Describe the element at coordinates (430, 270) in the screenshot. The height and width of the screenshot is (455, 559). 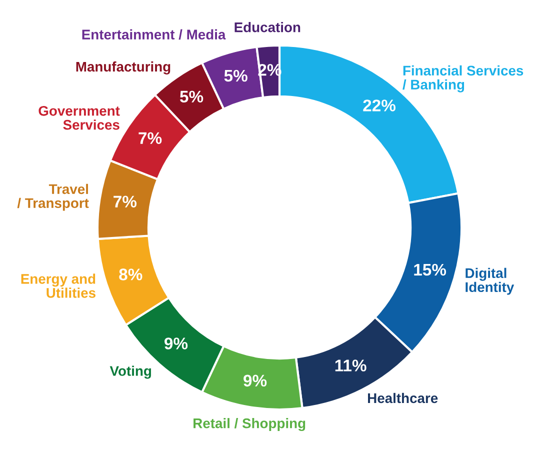
I see `data-label: 15%` at that location.